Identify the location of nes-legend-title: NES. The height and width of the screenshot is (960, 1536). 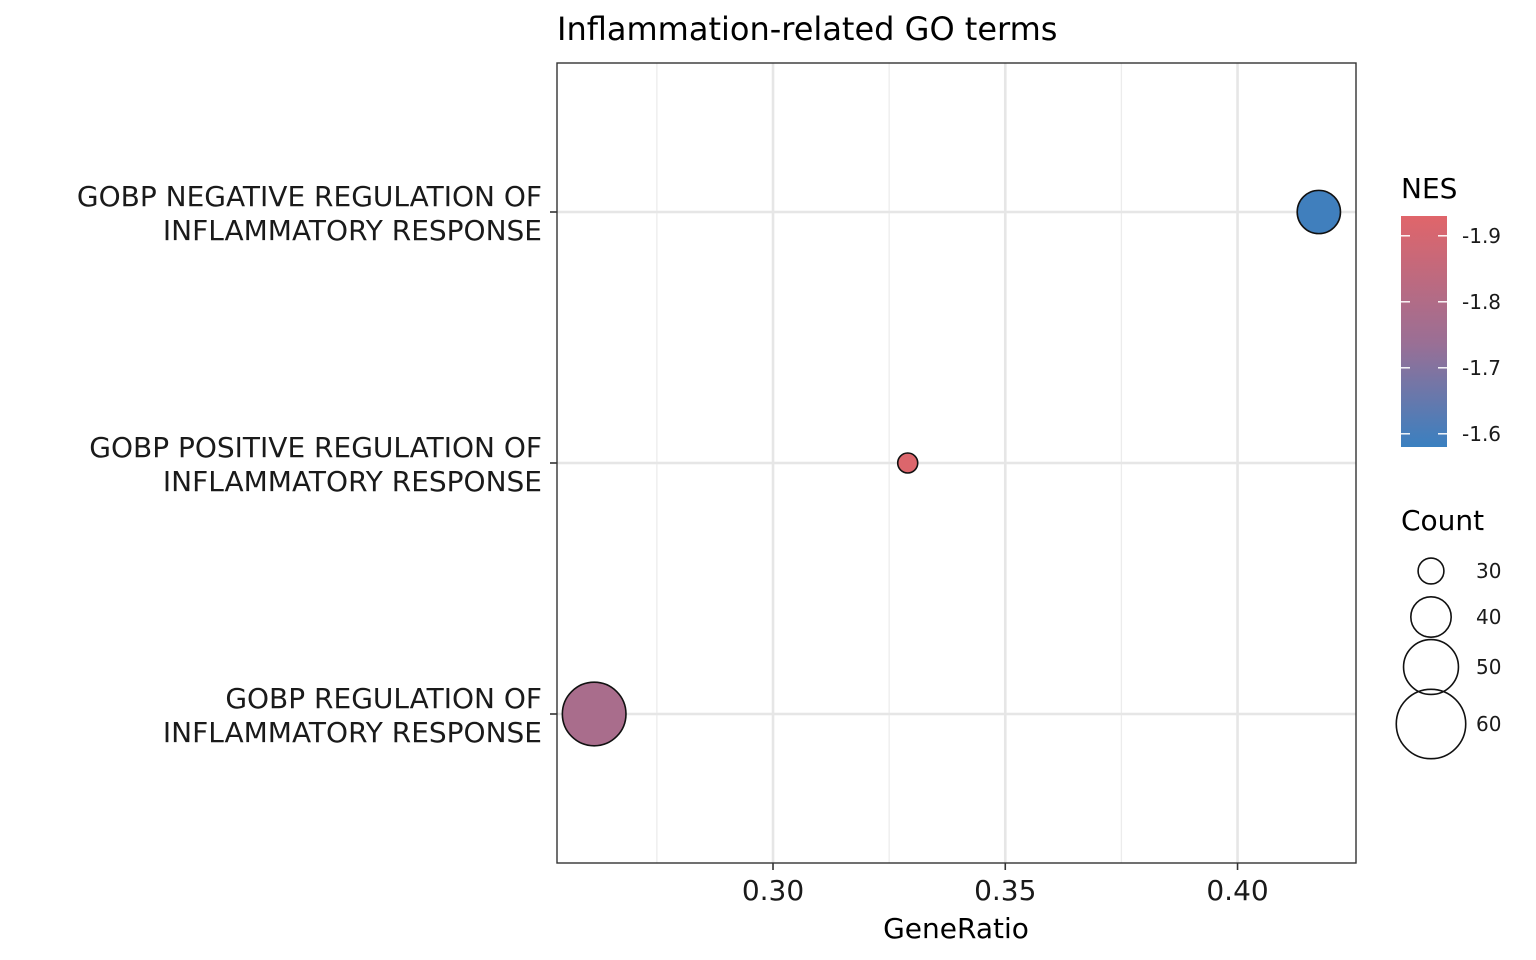
(1429, 188).